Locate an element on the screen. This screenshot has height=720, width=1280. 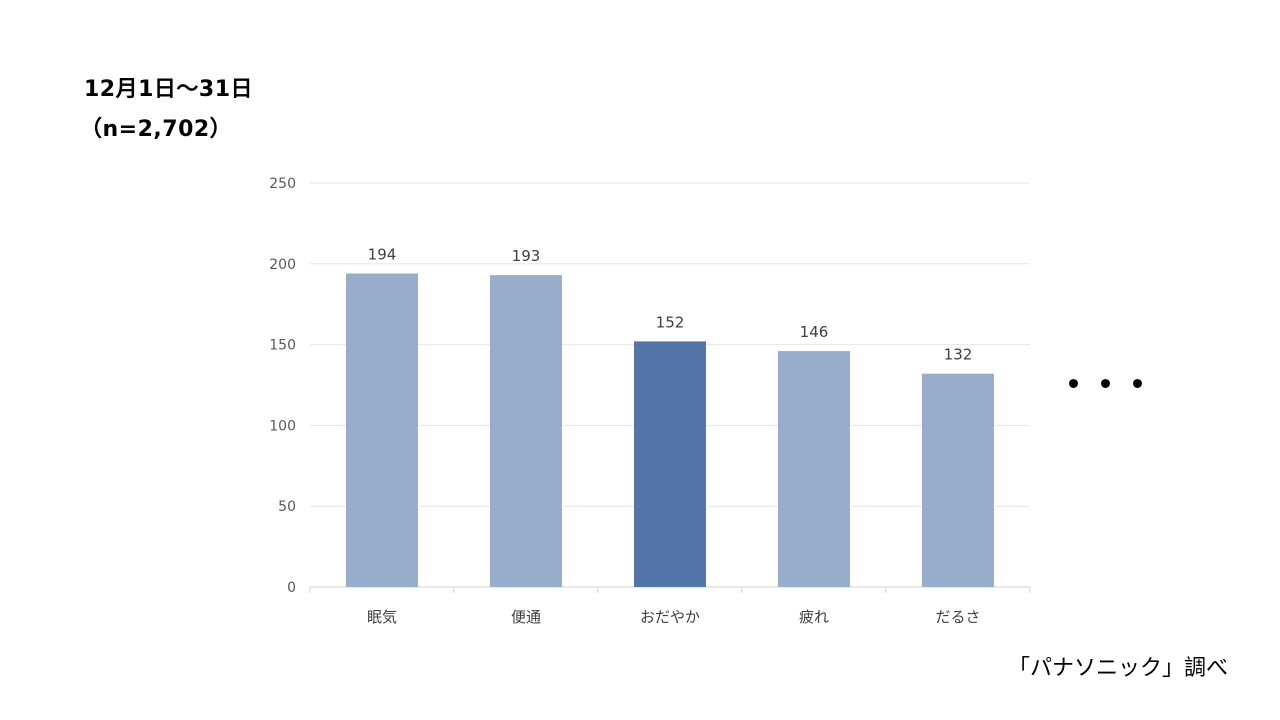
data-label: 194 is located at coordinates (382, 254).